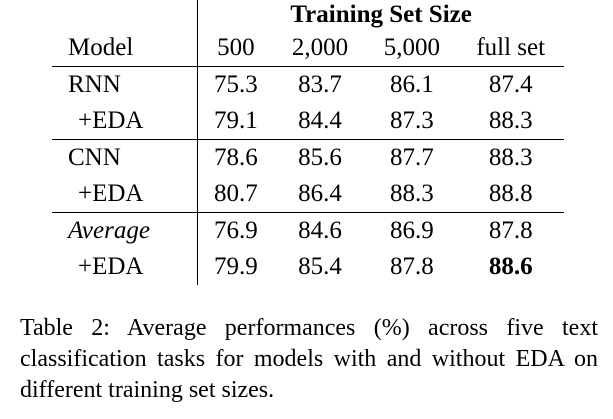 This screenshot has height=419, width=613. I want to click on table-cell: 79.9, so click(235, 267).